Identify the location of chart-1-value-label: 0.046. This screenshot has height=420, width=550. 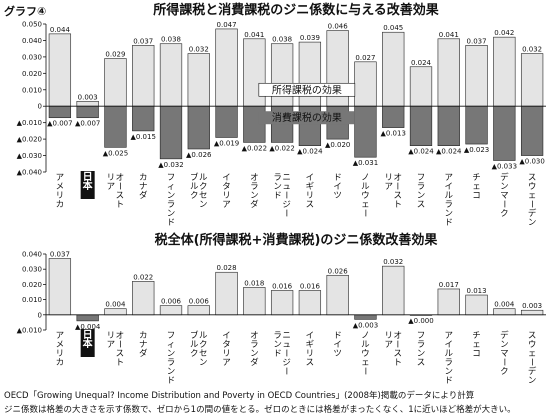
(338, 27).